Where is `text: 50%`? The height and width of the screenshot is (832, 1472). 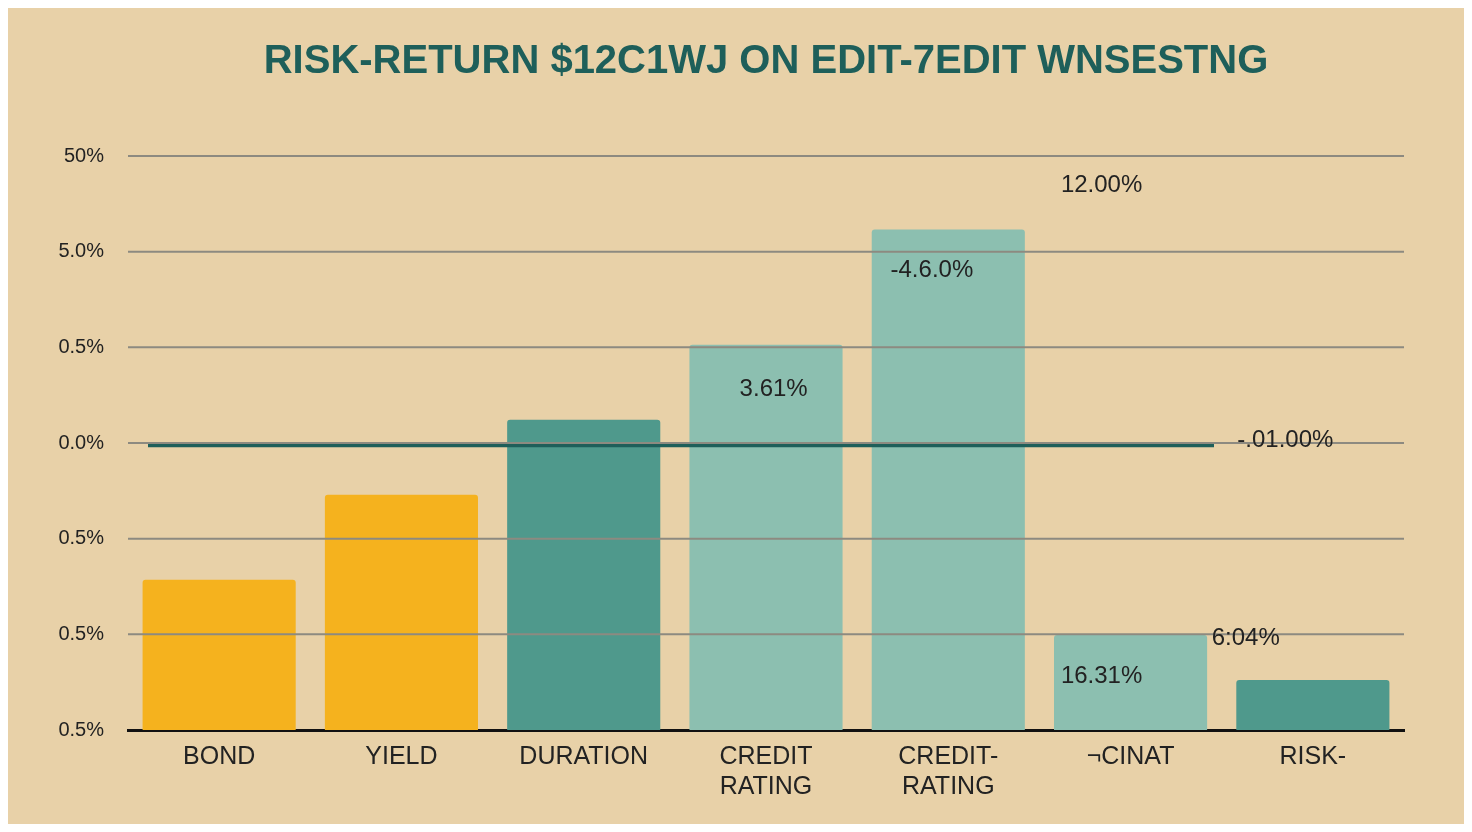 text: 50% is located at coordinates (84, 154).